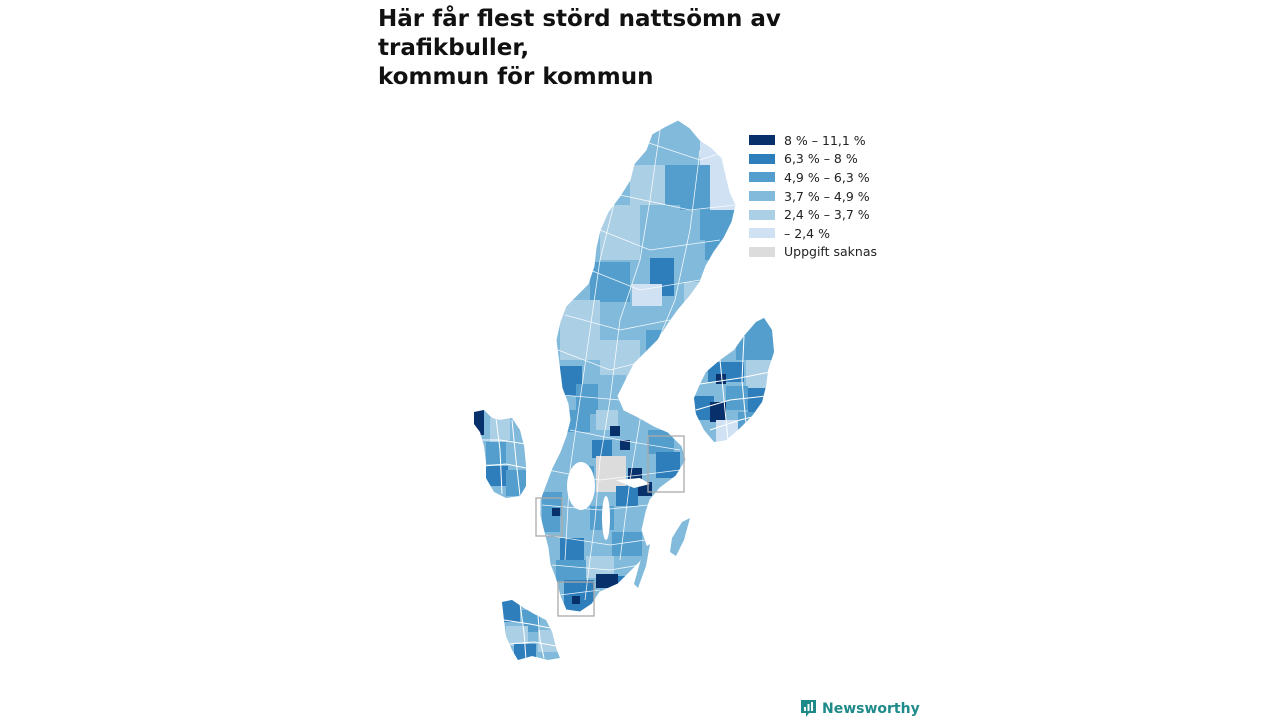  I want to click on legend-label: 2,4 % – 3,7 %, so click(827, 215).